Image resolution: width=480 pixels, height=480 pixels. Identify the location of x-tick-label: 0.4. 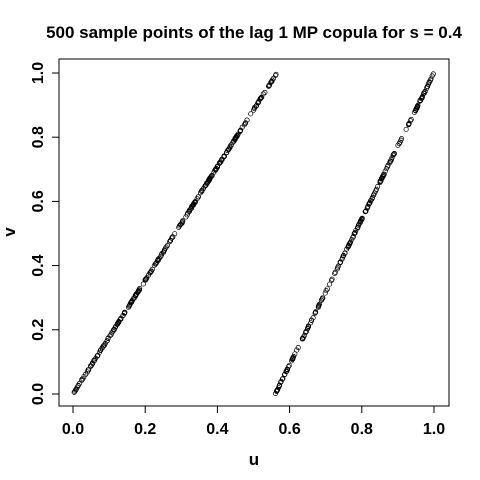
(217, 429).